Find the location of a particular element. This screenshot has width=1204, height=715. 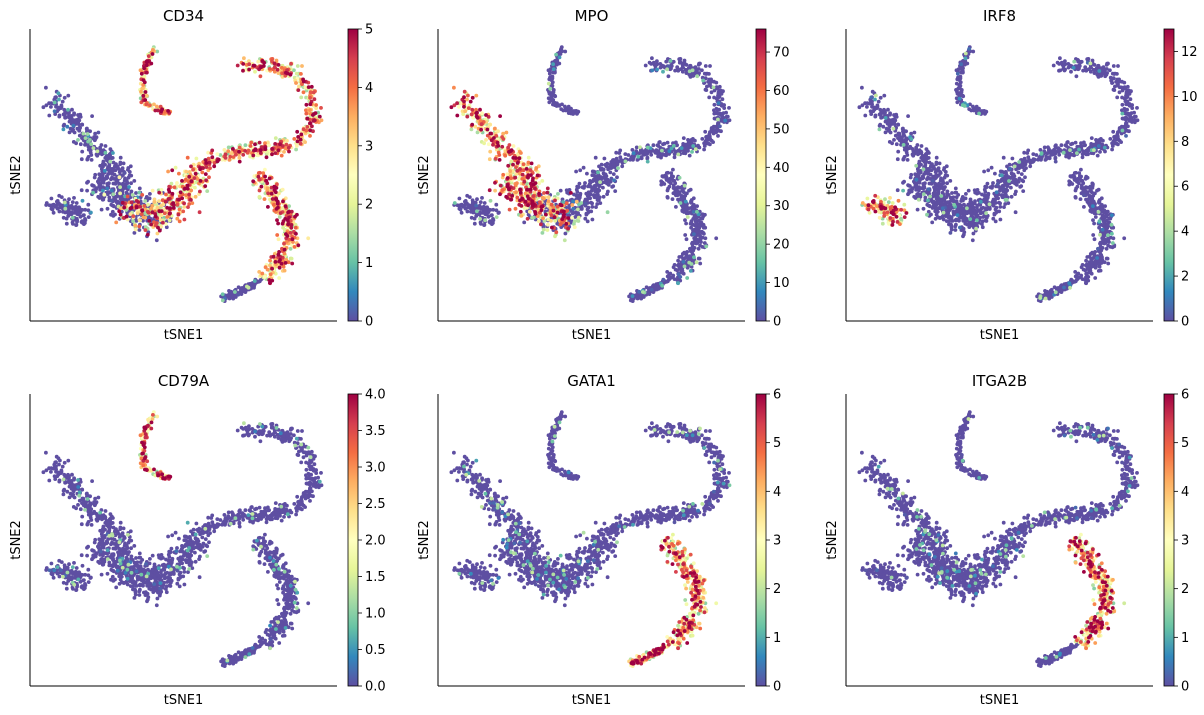

scatter-points is located at coordinates (590, 174).